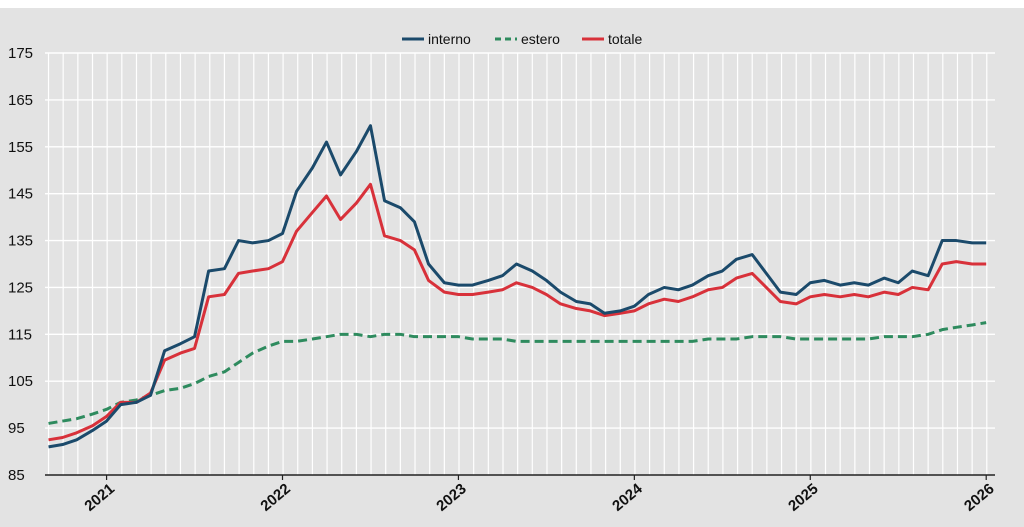 This screenshot has height=527, width=1024. What do you see at coordinates (20, 53) in the screenshot?
I see `y-tick-label: 175` at bounding box center [20, 53].